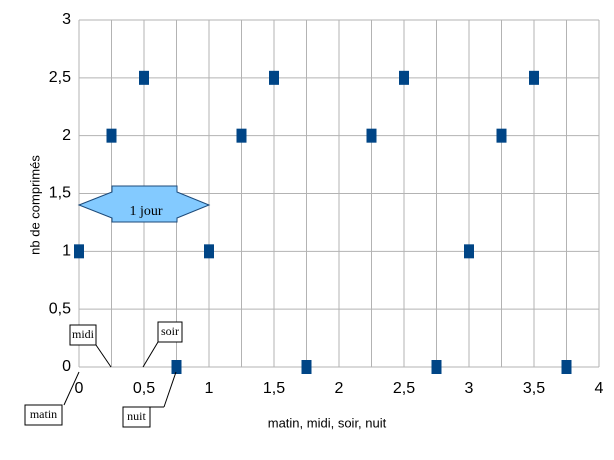  Describe the element at coordinates (469, 388) in the screenshot. I see `x-tick-label: 3` at that location.